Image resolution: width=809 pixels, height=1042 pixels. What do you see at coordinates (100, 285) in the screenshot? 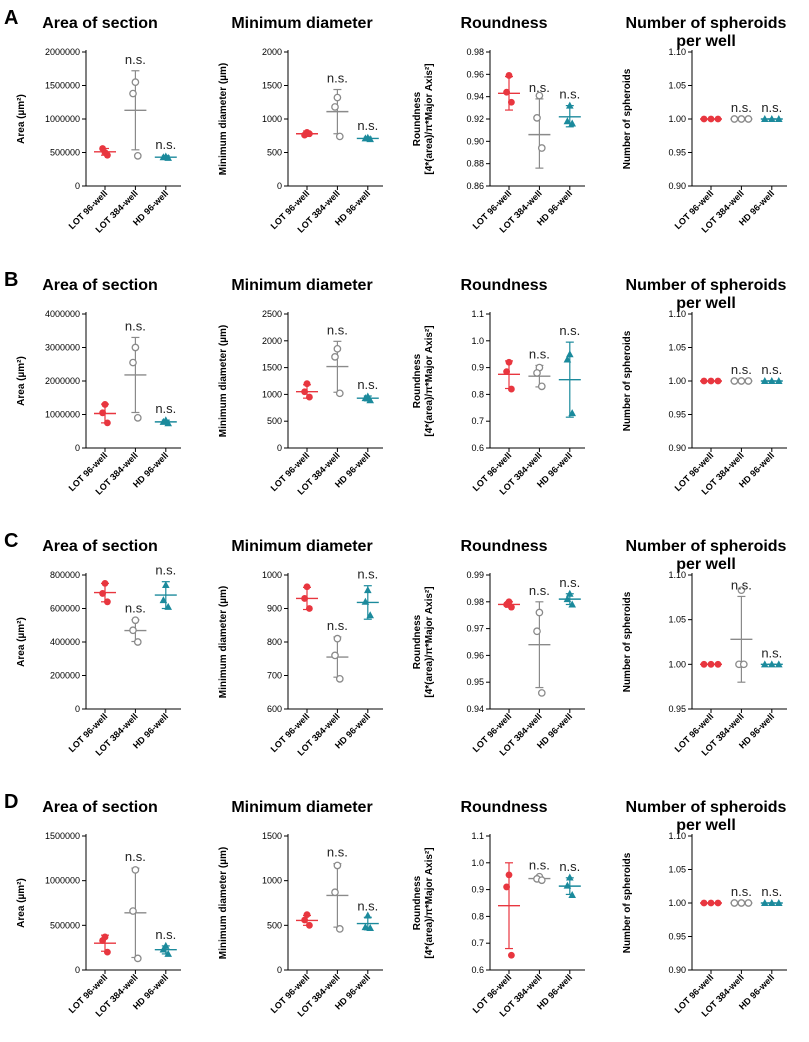
I see `chart-title: Area of section` at bounding box center [100, 285].